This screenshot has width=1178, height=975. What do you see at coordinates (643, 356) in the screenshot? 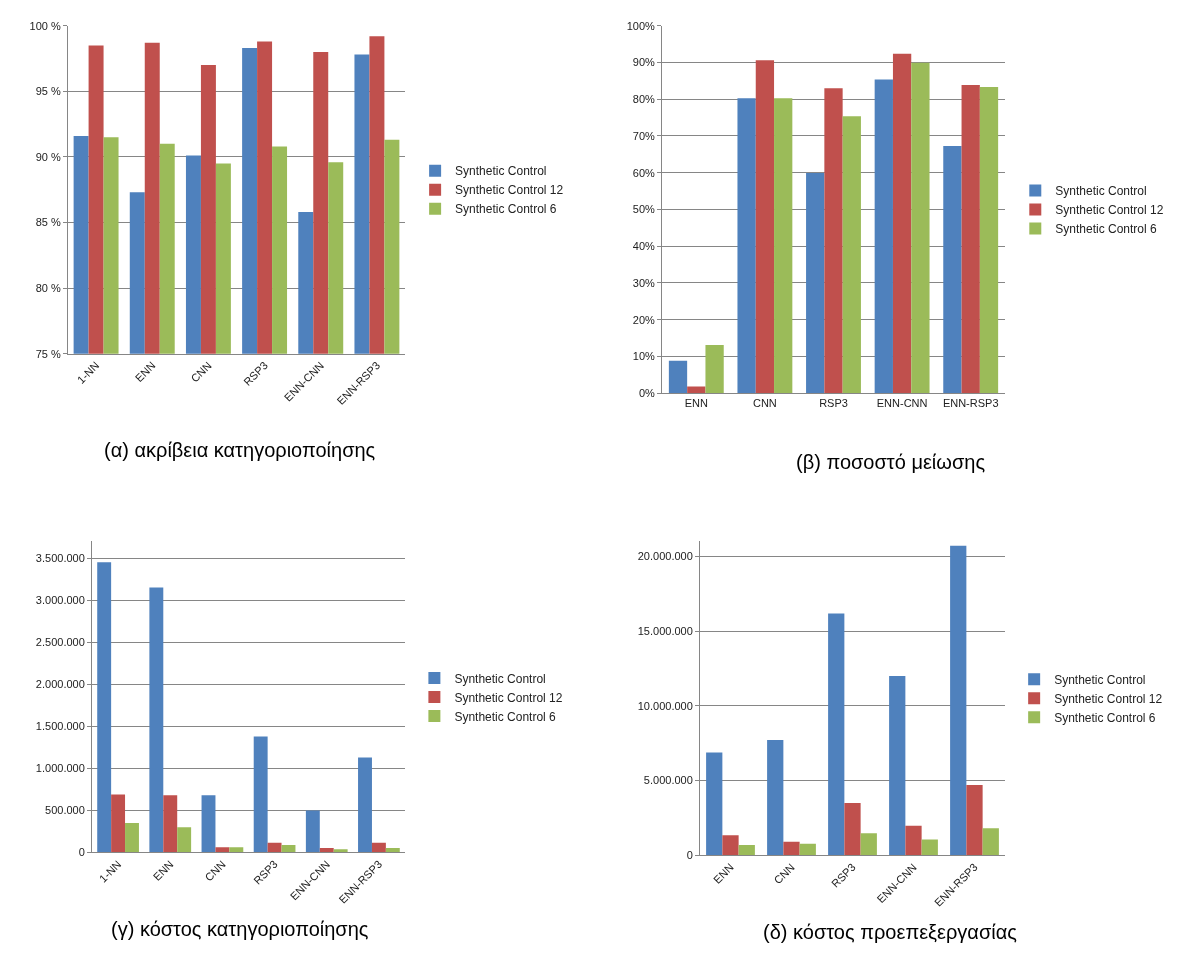
I see `y-tick-label: 10%` at bounding box center [643, 356].